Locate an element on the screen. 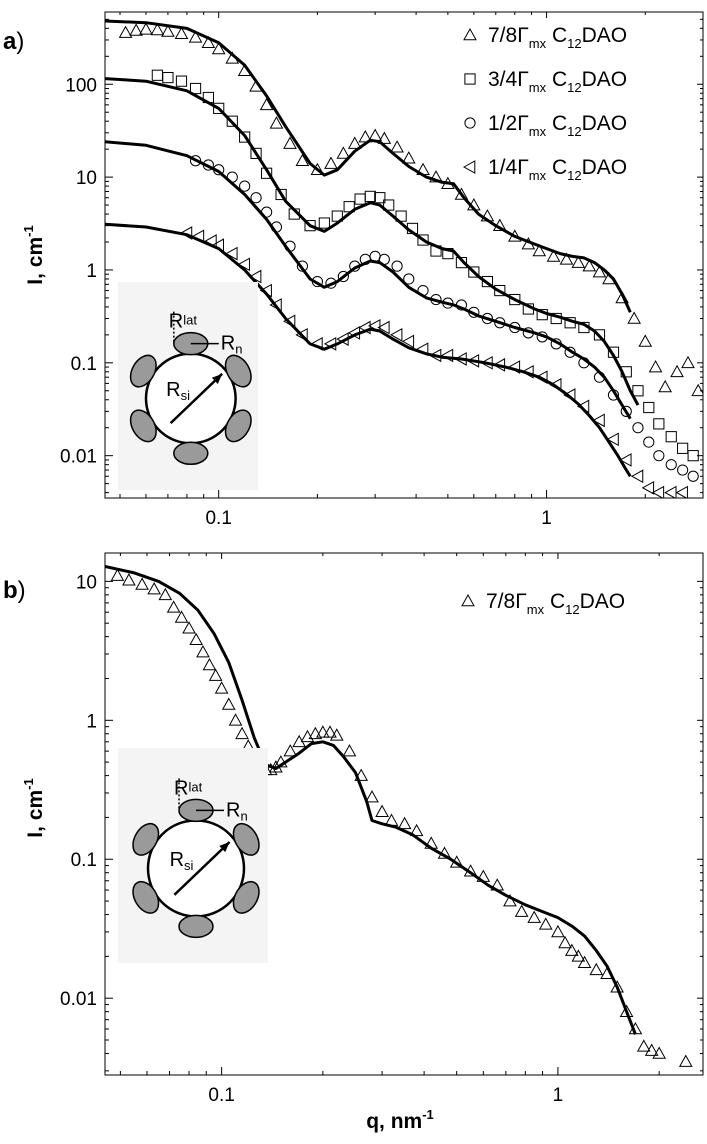  x-tick-label: 1 is located at coordinates (558, 1095).